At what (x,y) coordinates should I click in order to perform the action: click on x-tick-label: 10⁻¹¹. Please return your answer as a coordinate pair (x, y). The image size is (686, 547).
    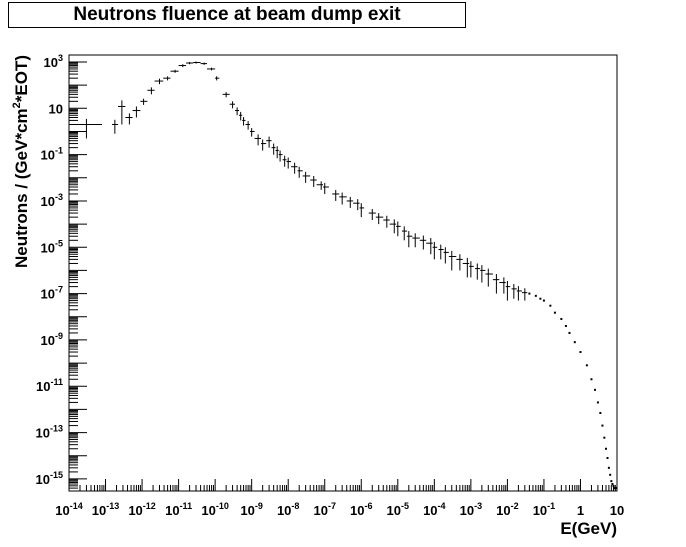
    Looking at the image, I should click on (178, 509).